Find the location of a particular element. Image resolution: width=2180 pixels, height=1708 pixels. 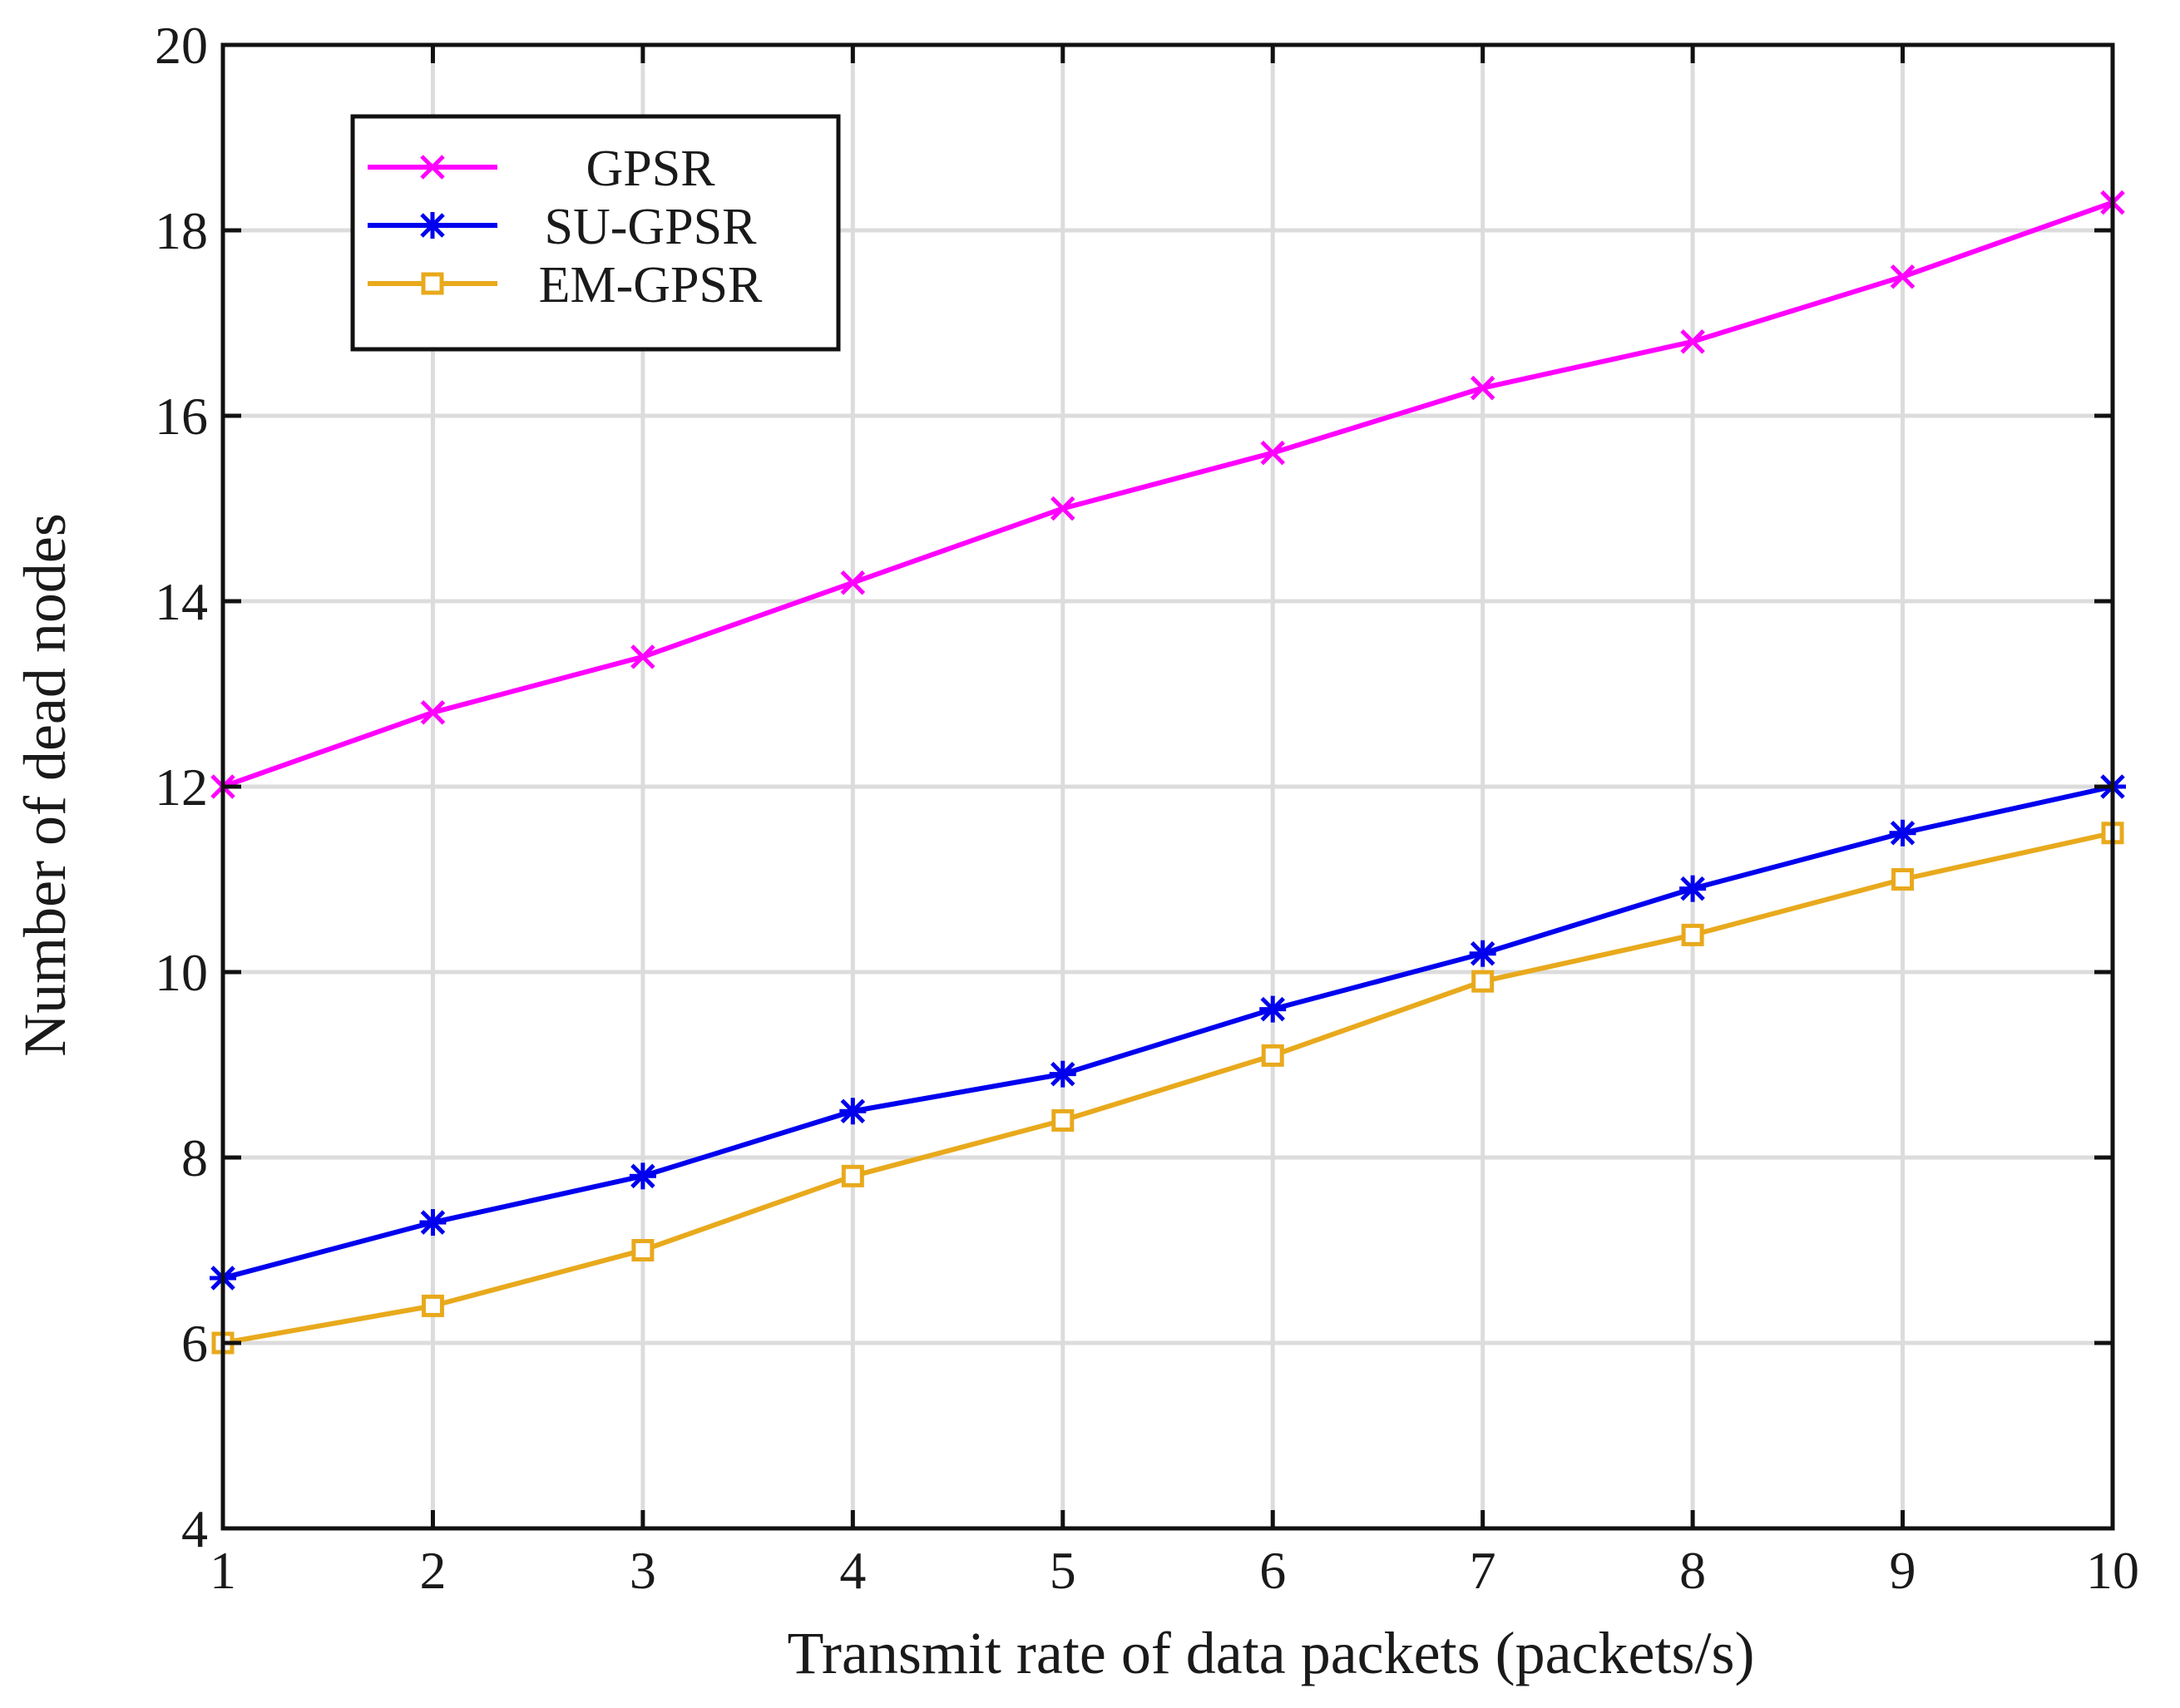

y-tick-label: 12 is located at coordinates (182, 787).